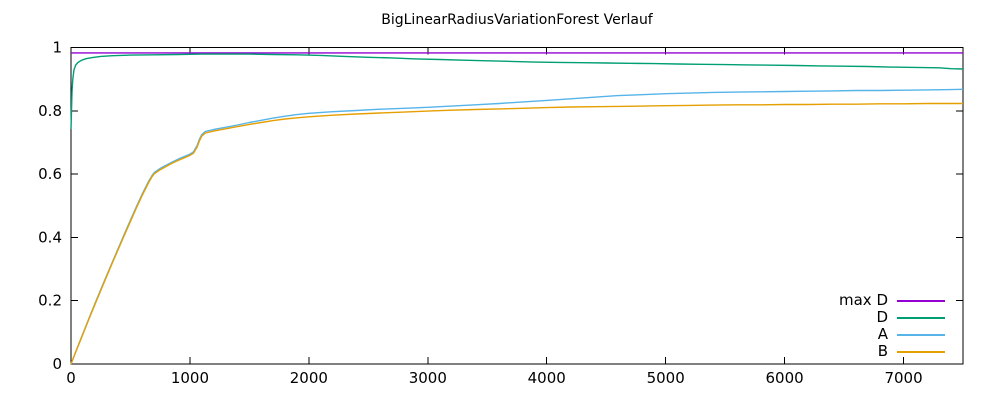 This screenshot has height=400, width=1000. I want to click on legend-label: max D, so click(863, 300).